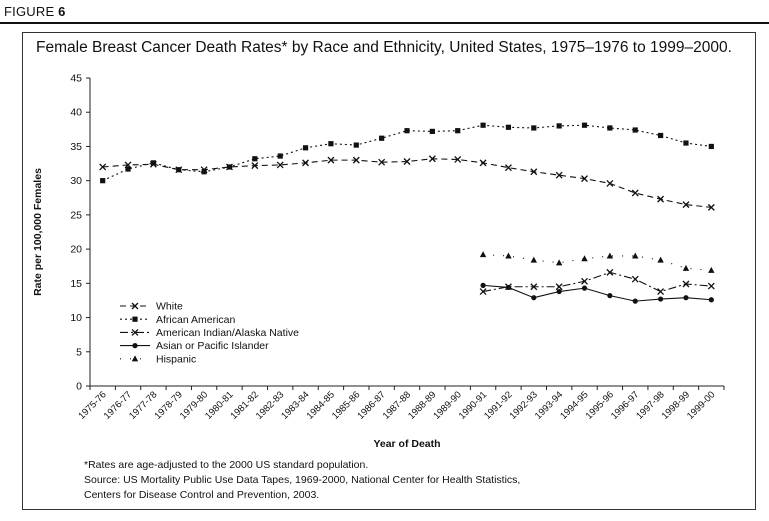 Image resolution: width=769 pixels, height=521 pixels. What do you see at coordinates (76, 284) in the screenshot?
I see `y-tick-label: 15` at bounding box center [76, 284].